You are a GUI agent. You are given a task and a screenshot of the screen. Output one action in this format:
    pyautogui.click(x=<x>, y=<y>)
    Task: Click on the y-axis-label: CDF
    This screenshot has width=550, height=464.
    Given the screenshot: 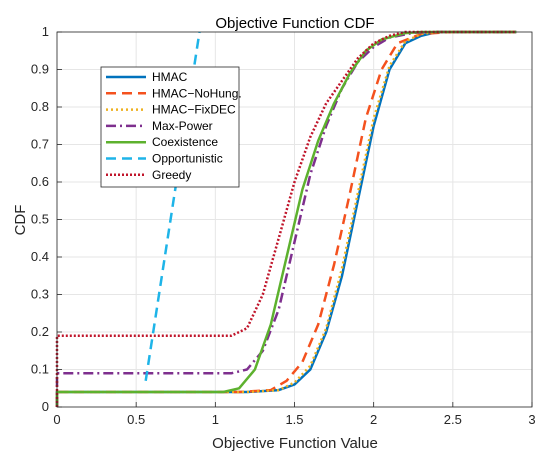 What is the action you would take?
    pyautogui.click(x=20, y=220)
    